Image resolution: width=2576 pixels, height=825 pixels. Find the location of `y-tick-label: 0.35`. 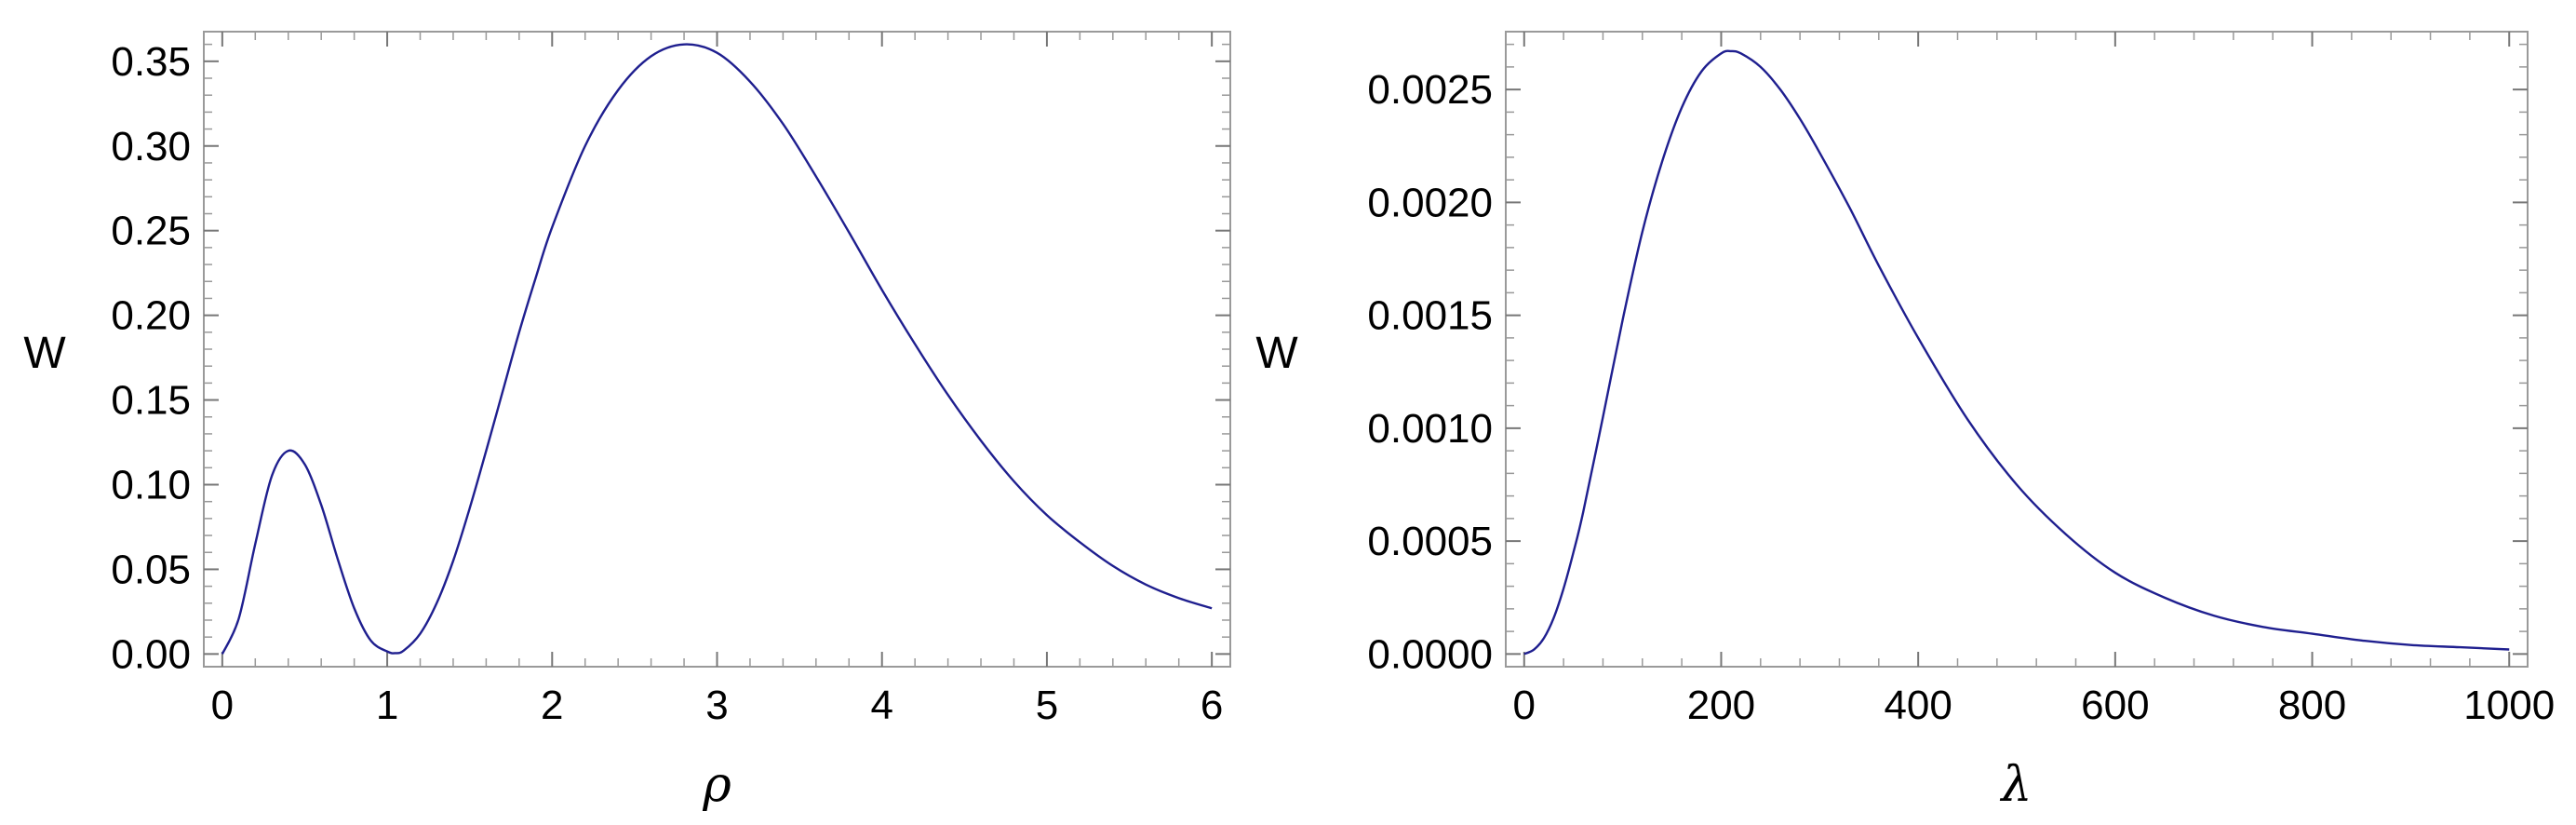

y-tick-label: 0.35 is located at coordinates (151, 62).